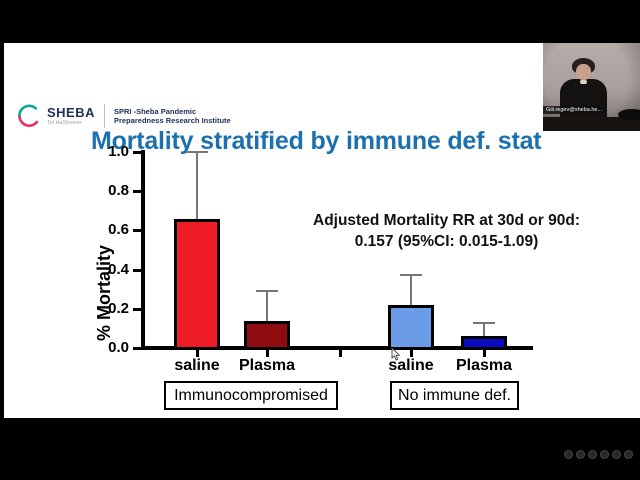  What do you see at coordinates (71, 112) in the screenshot?
I see `logo-name: SHEBA` at bounding box center [71, 112].